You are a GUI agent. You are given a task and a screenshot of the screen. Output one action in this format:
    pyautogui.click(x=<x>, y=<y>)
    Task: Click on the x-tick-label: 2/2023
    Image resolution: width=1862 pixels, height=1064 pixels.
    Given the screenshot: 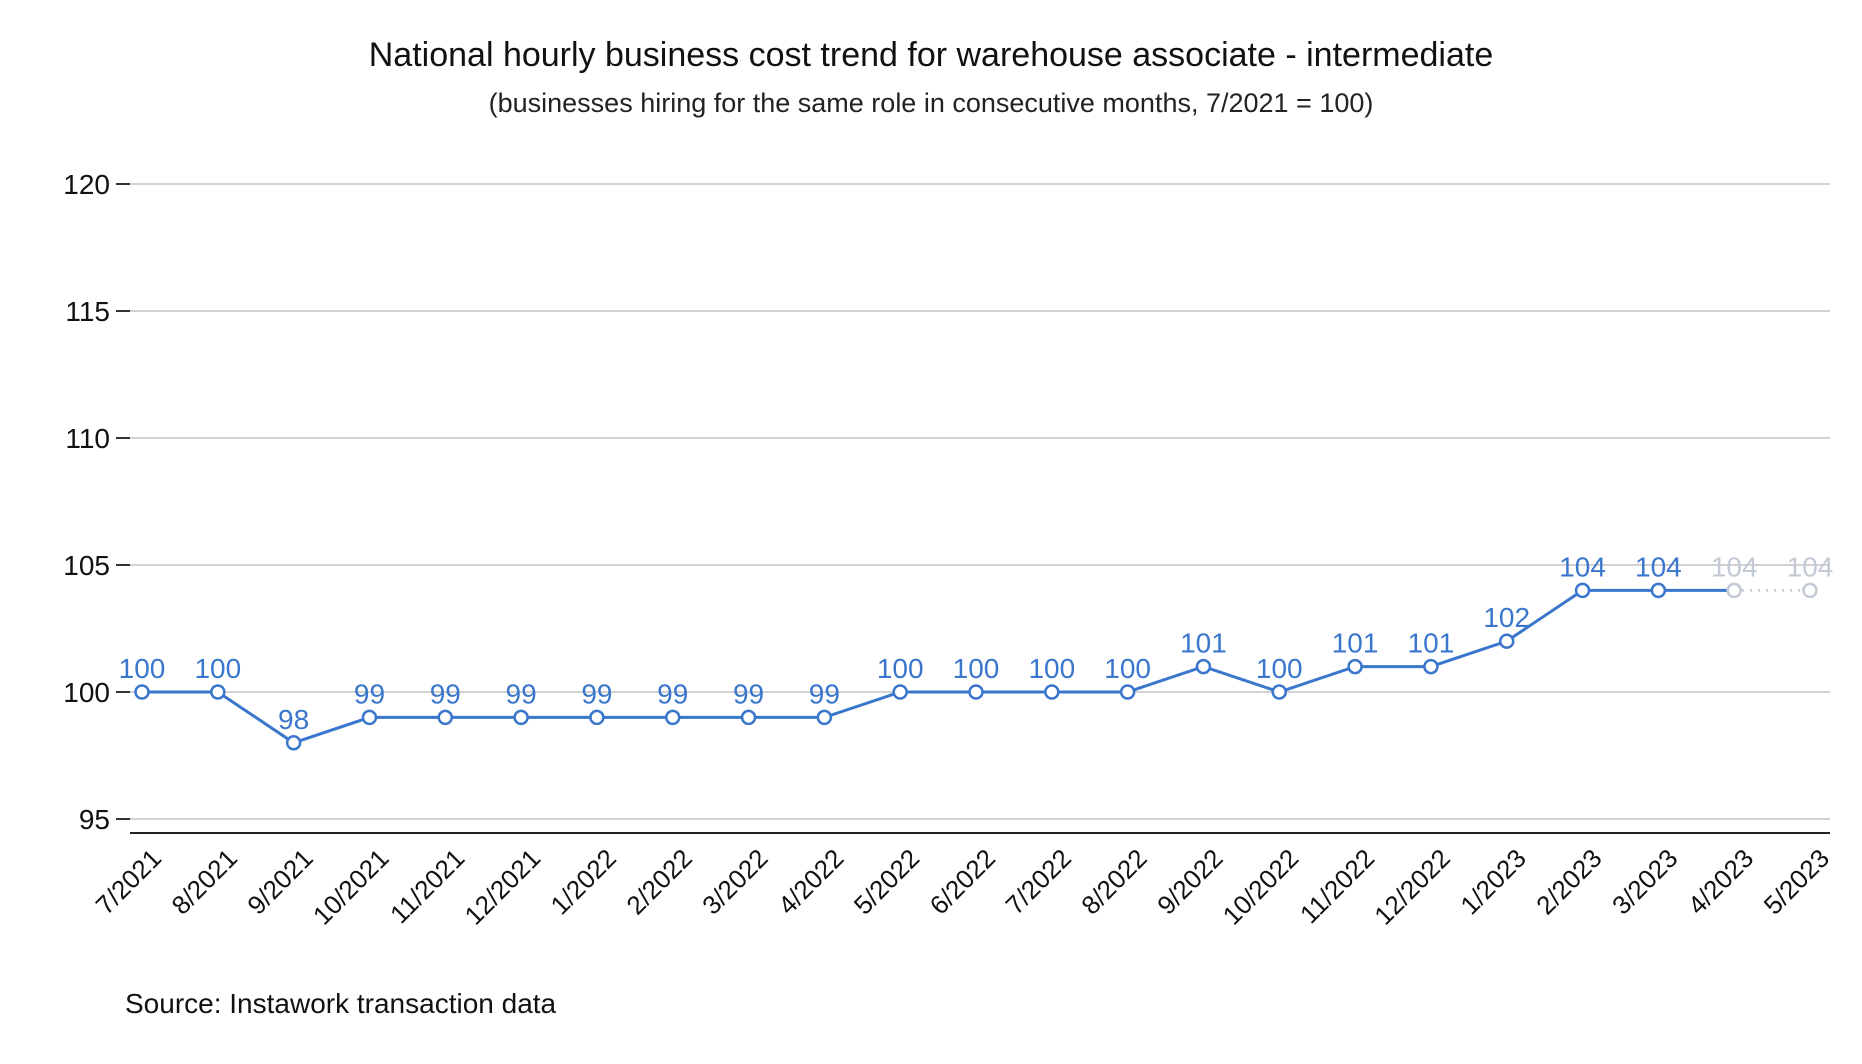 What is the action you would take?
    pyautogui.click(x=1568, y=881)
    